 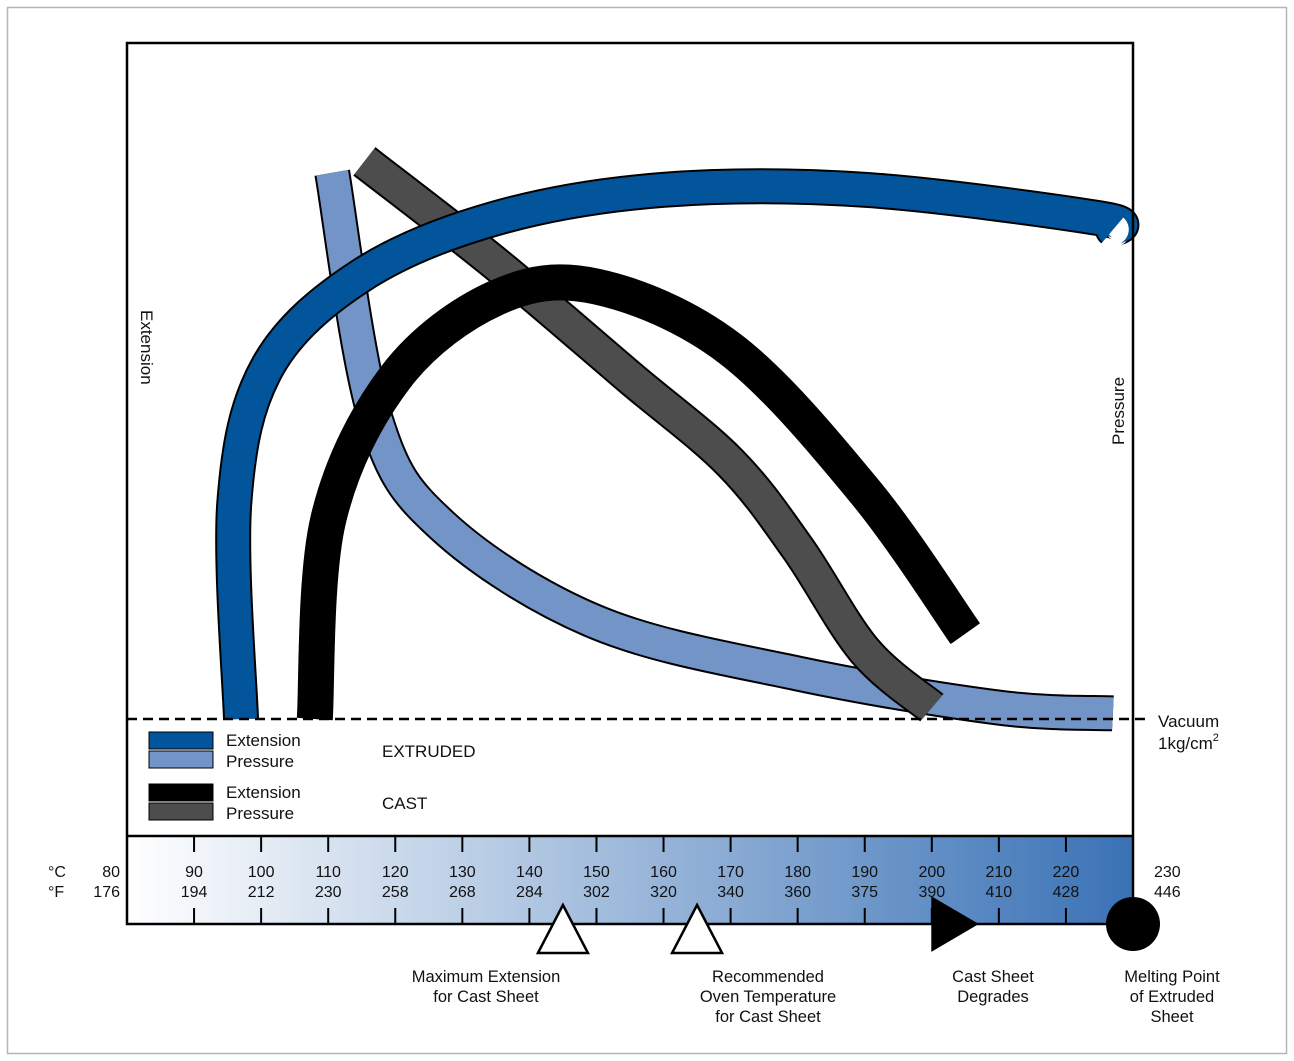 I want to click on tick-label-f: 230, so click(x=328, y=892).